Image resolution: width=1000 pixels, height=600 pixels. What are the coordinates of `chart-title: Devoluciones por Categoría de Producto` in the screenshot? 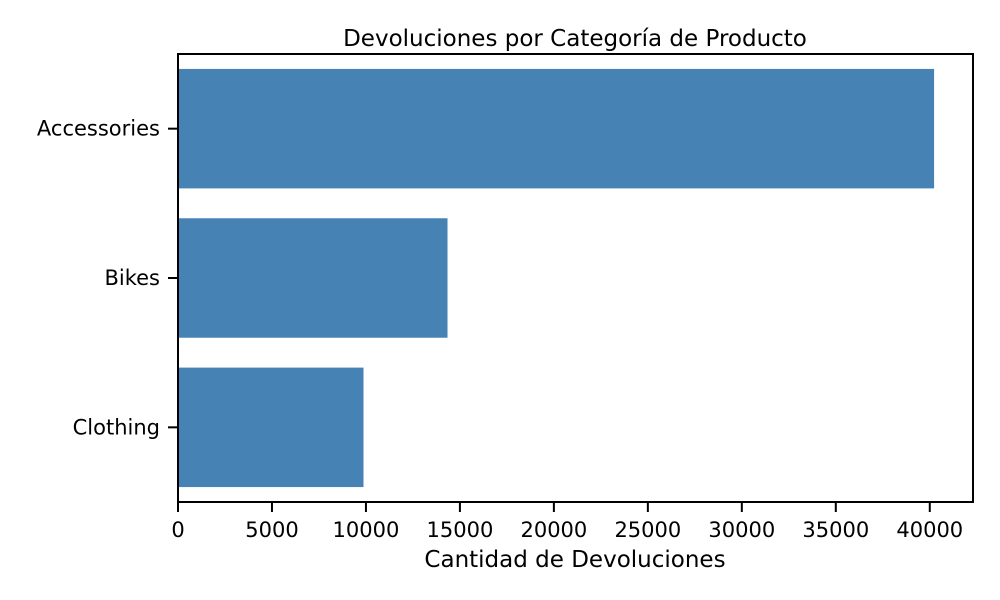 It's located at (575, 39).